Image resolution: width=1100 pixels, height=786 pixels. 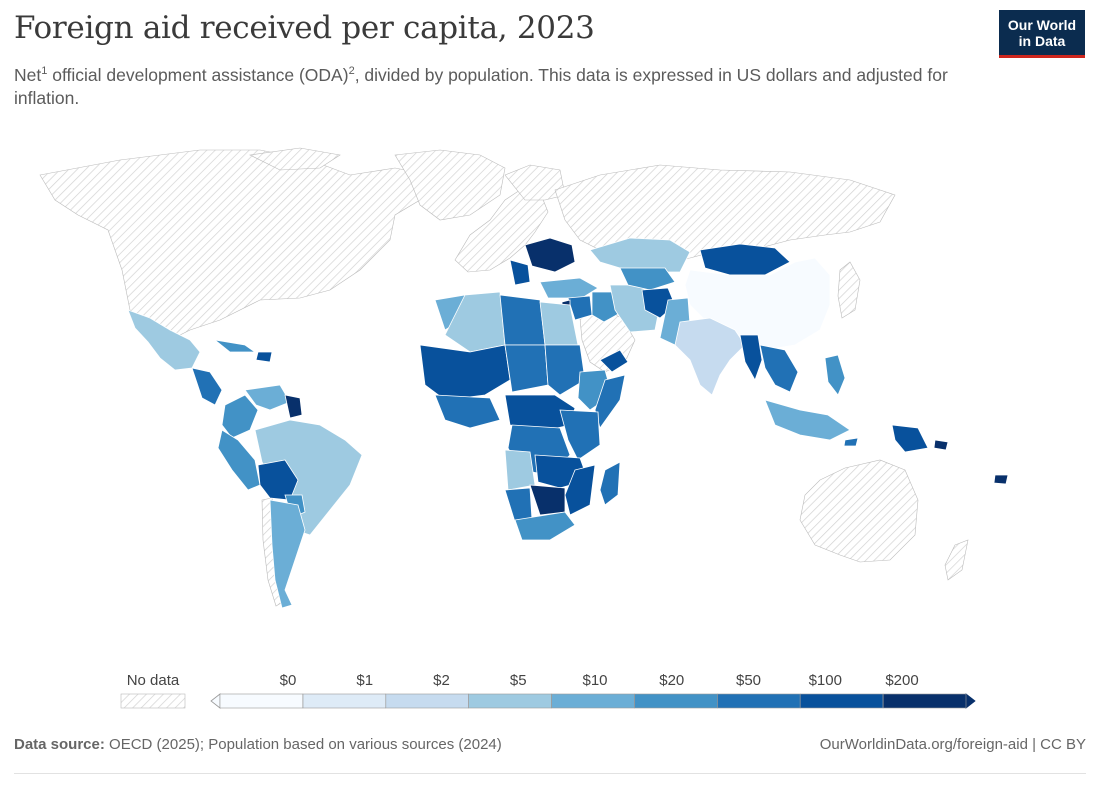 I want to click on country-haiti, so click(x=264, y=357).